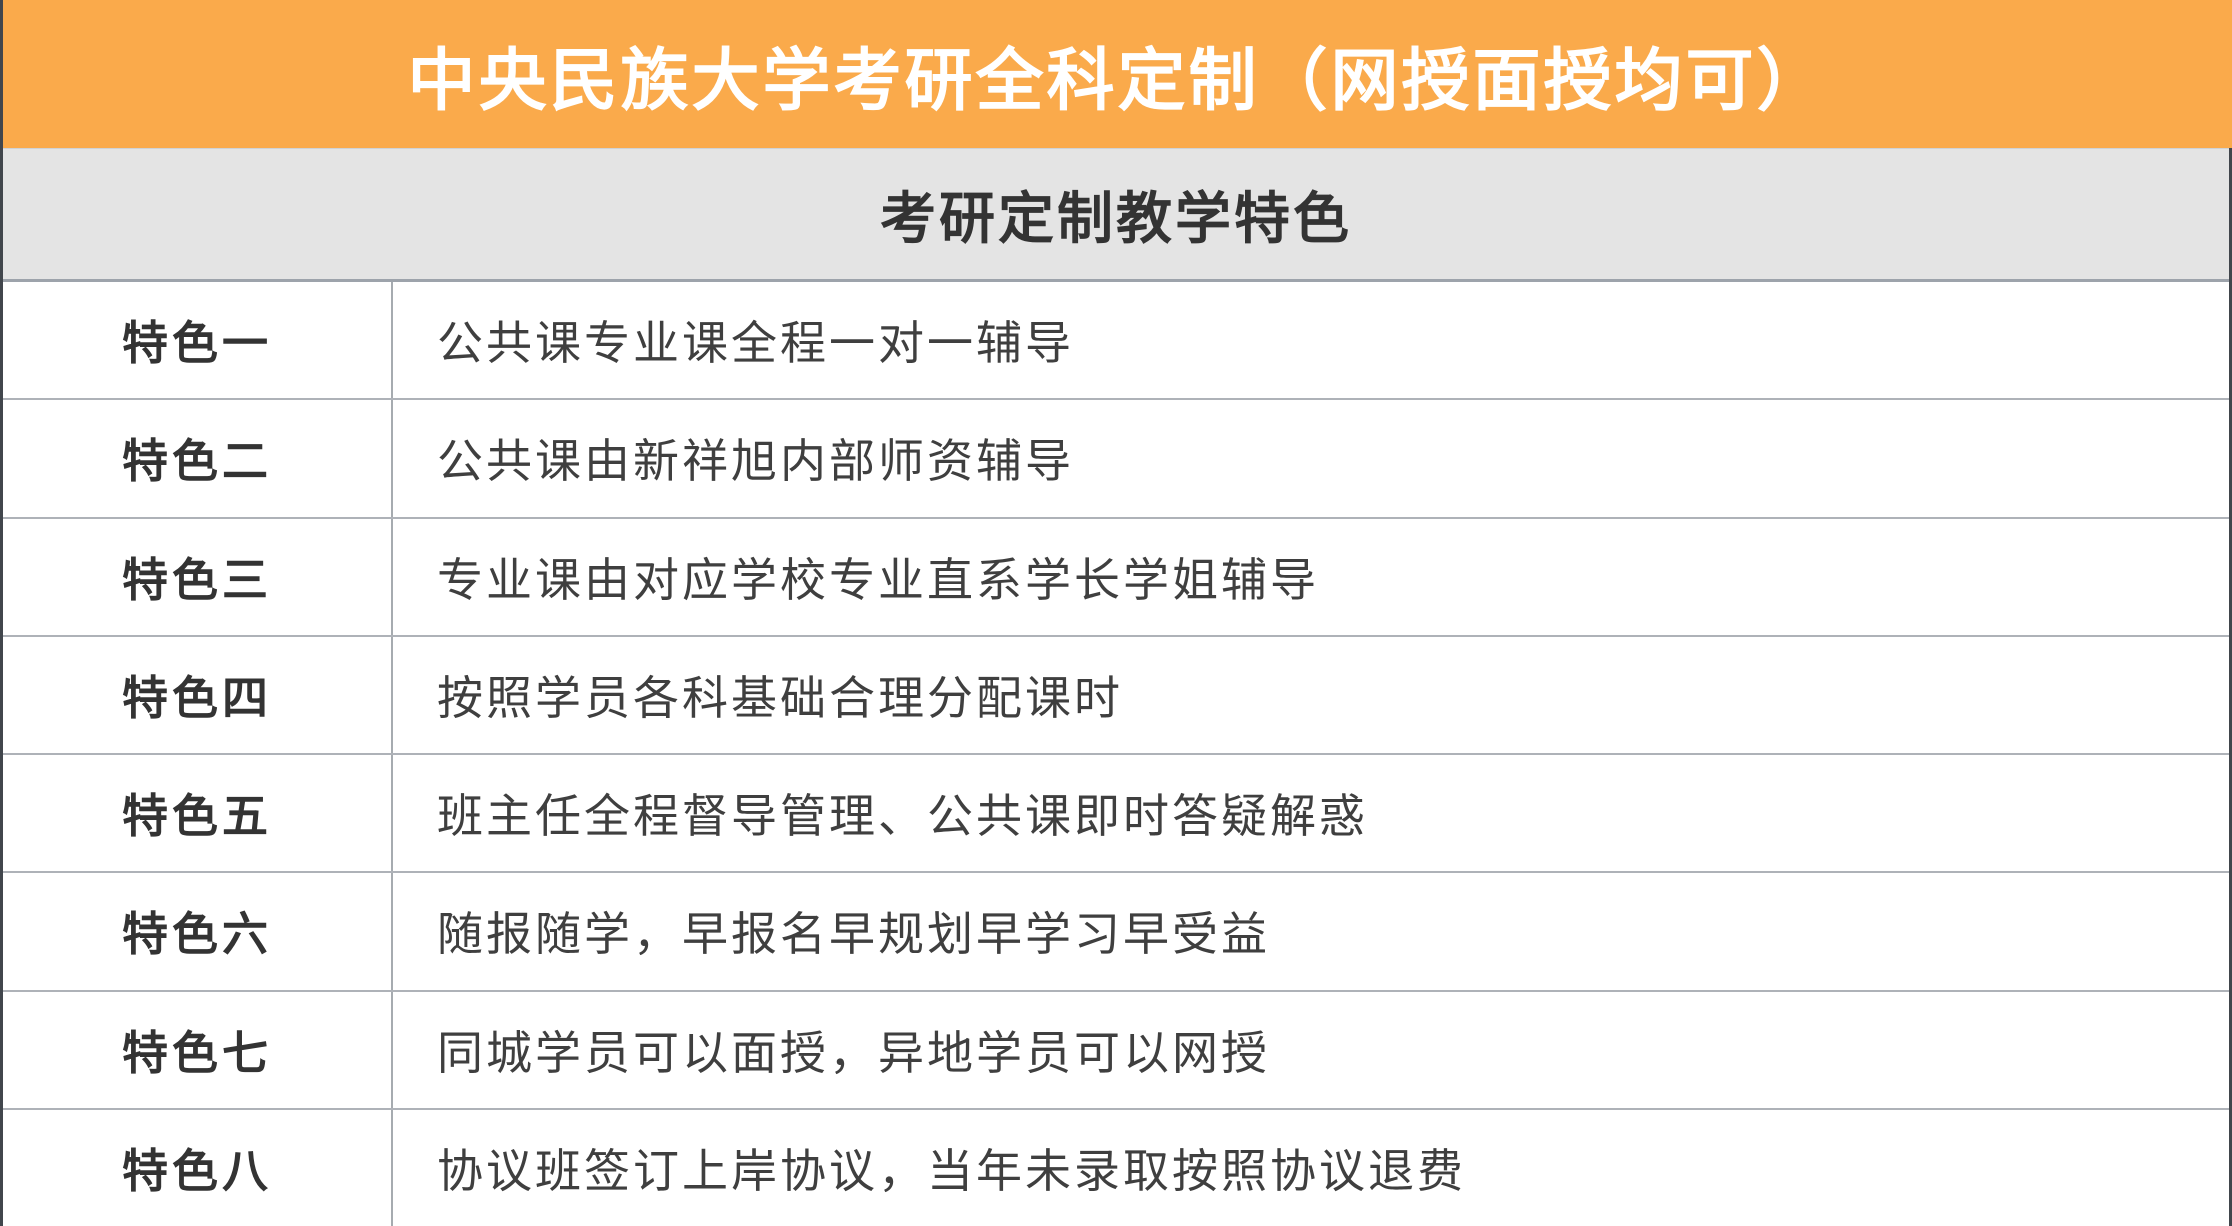  Describe the element at coordinates (198, 931) in the screenshot. I see `feature-label: 特色六` at that location.